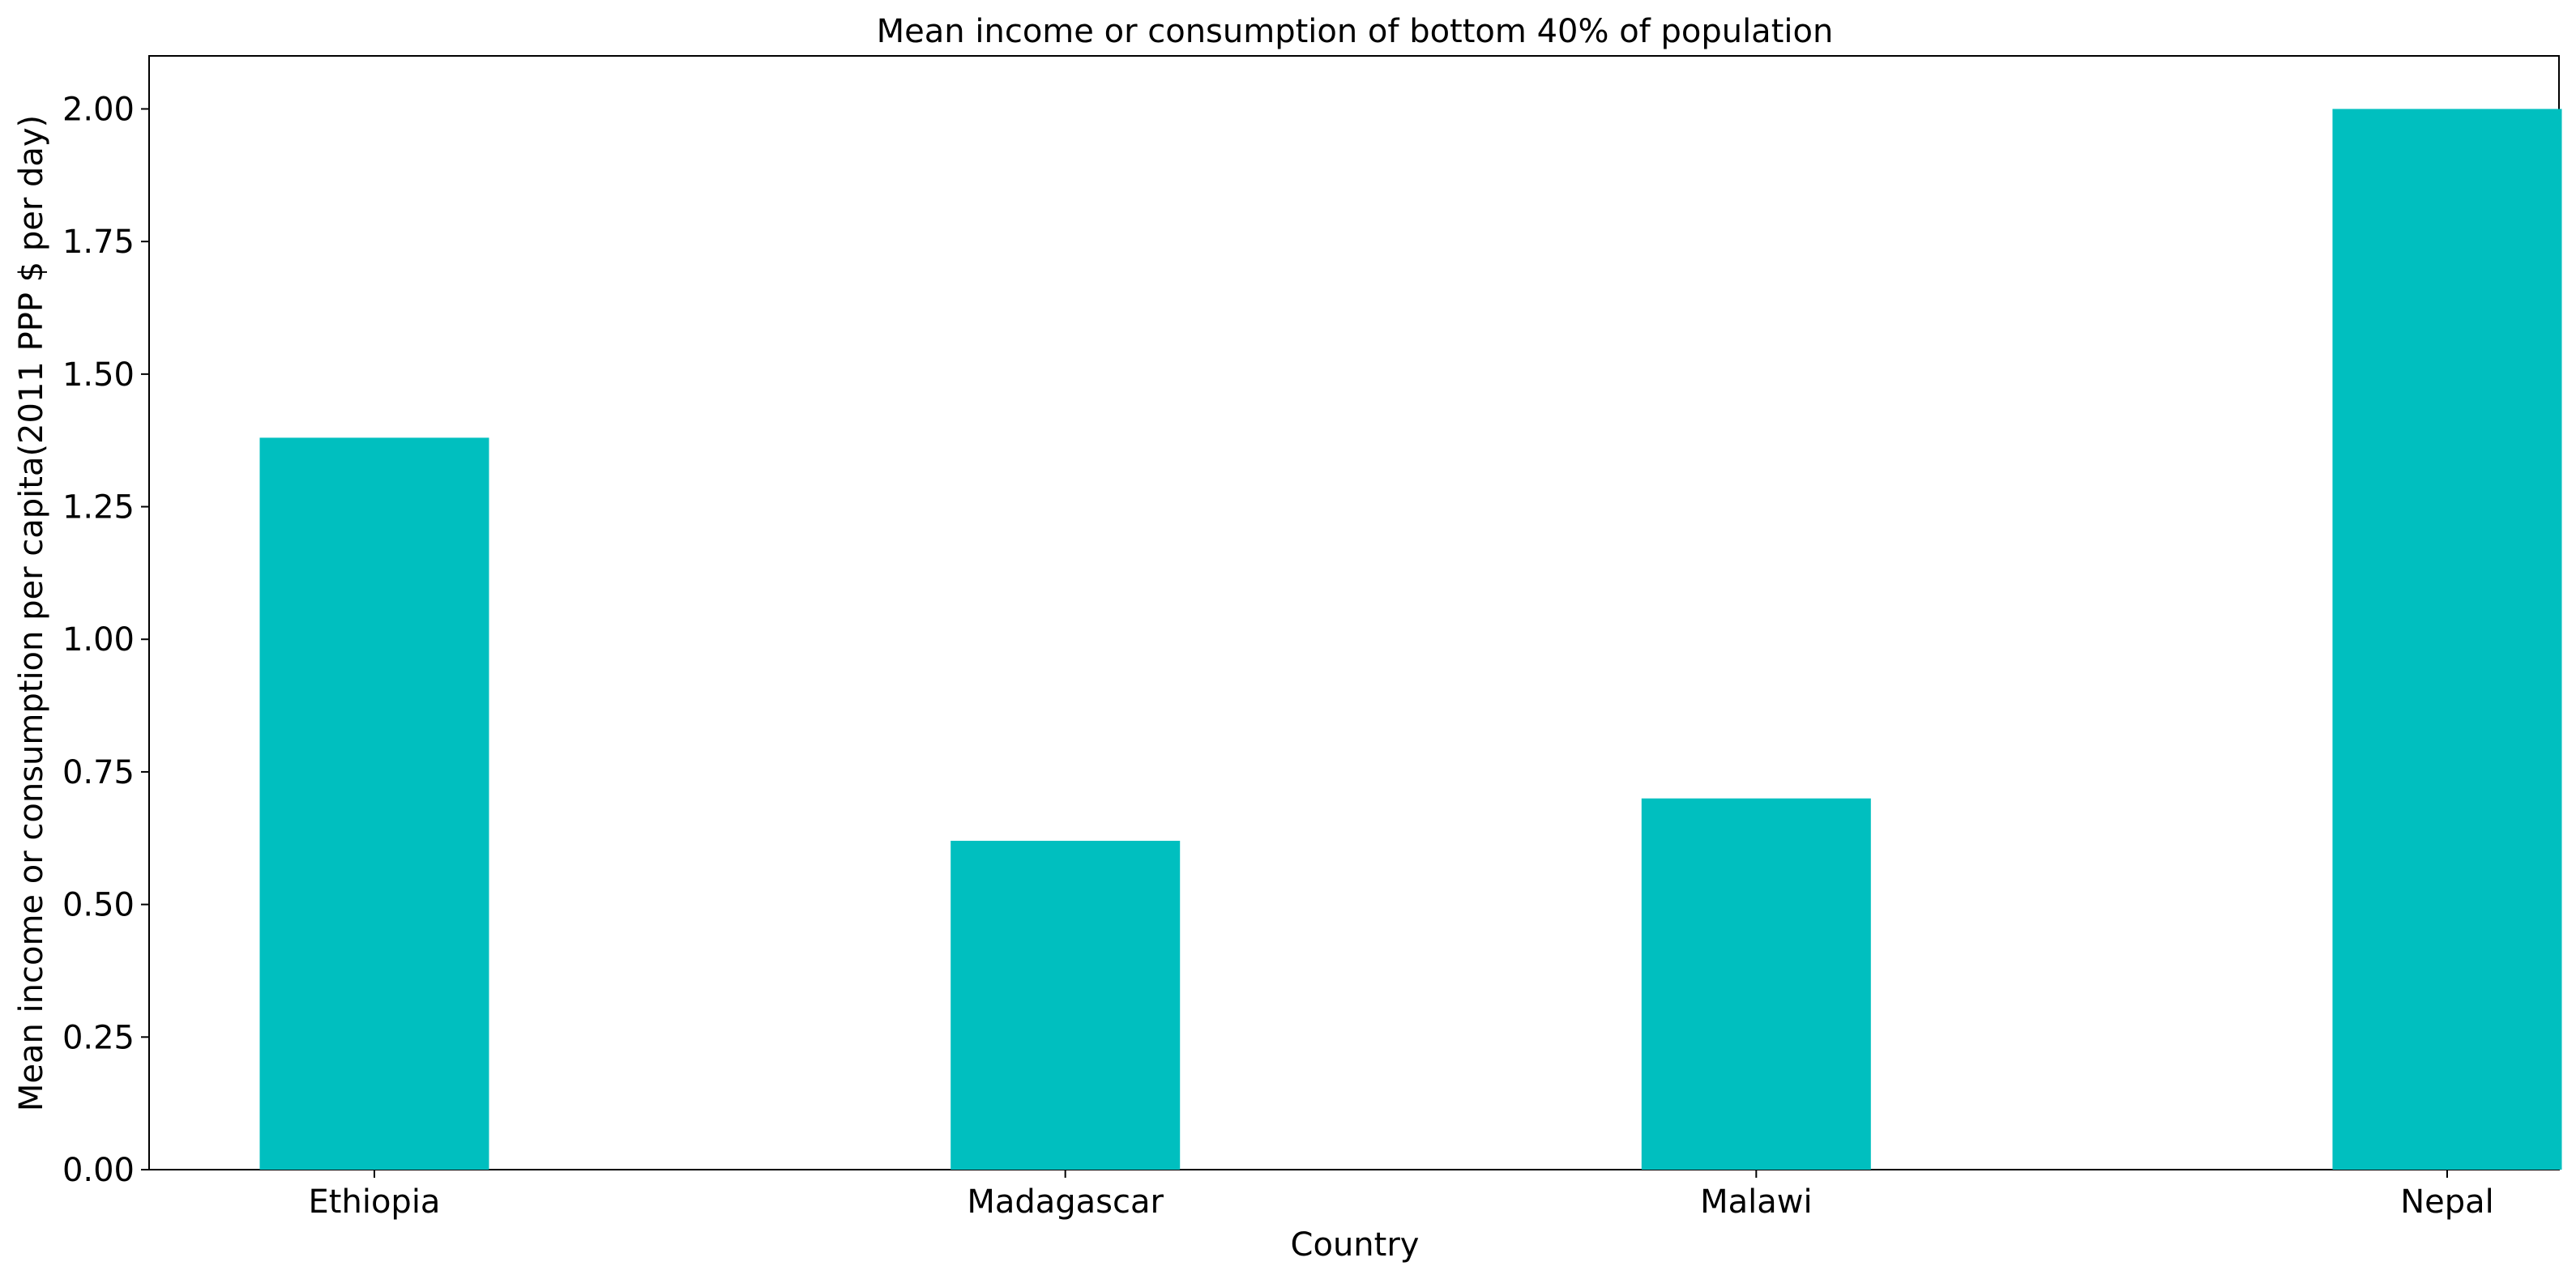 This screenshot has height=1279, width=2576. I want to click on y-tick-label: 1.50, so click(98, 375).